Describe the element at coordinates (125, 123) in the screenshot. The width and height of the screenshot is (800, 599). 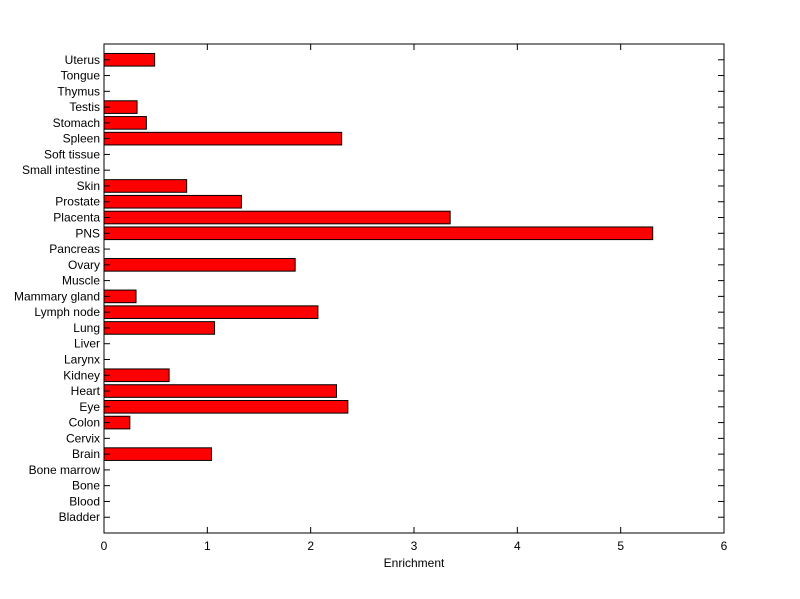
I see `bar-stomach` at that location.